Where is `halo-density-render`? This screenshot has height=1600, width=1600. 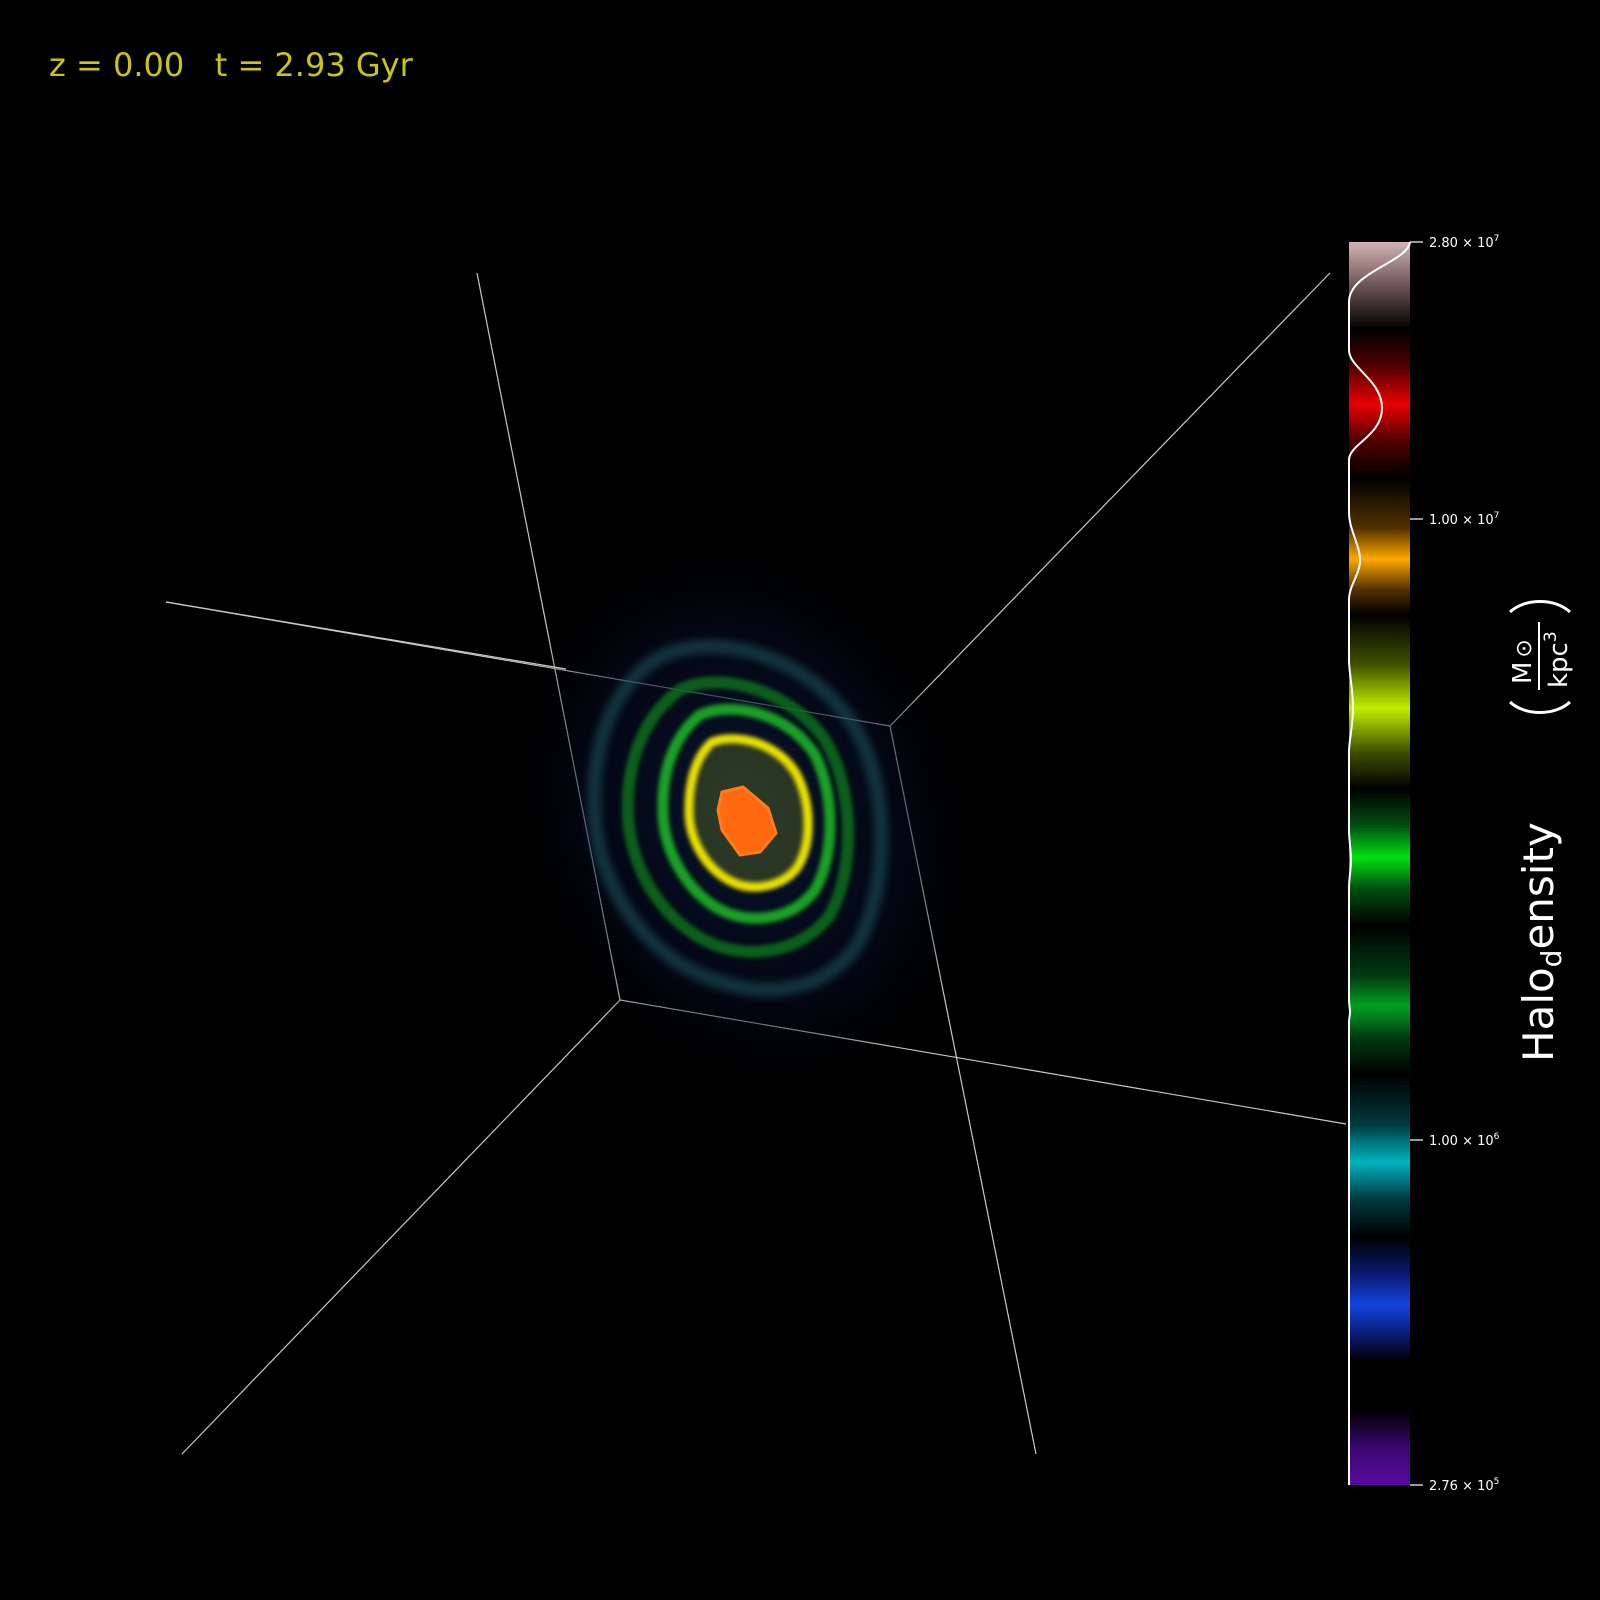 halo-density-render is located at coordinates (745, 815).